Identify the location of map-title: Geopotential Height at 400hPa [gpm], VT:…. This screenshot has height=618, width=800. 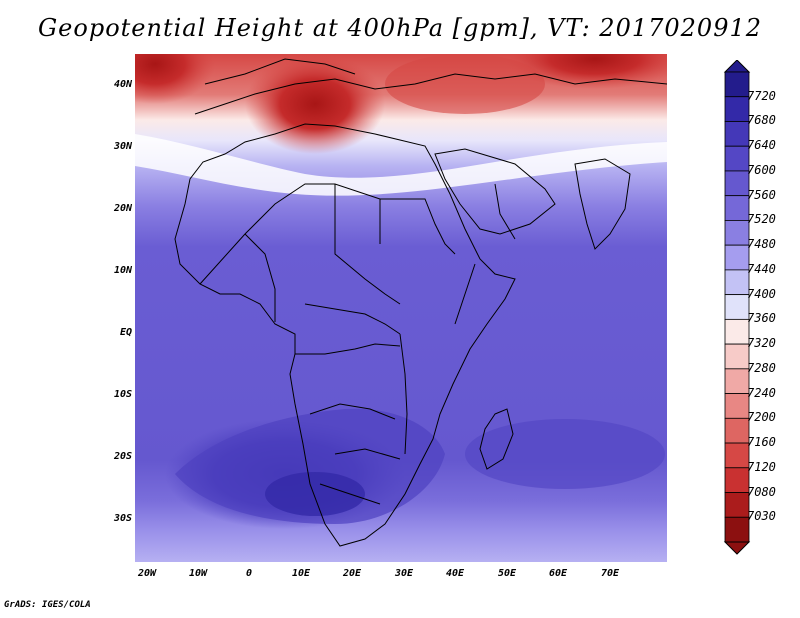
(400, 28).